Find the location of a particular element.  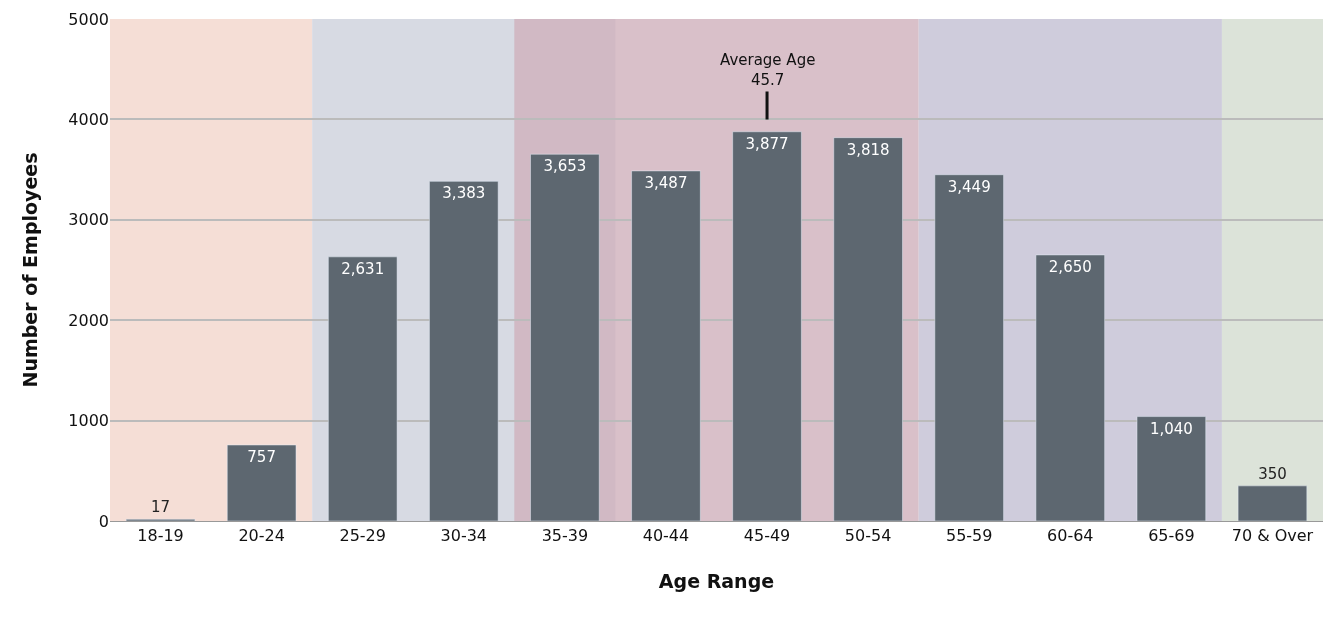

data-label: 17 is located at coordinates (160, 507).